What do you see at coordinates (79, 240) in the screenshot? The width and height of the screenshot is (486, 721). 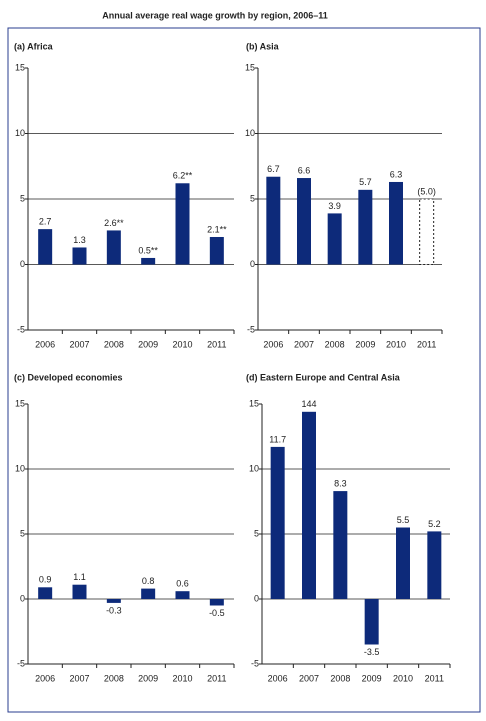 I see `data-label: 1.3` at bounding box center [79, 240].